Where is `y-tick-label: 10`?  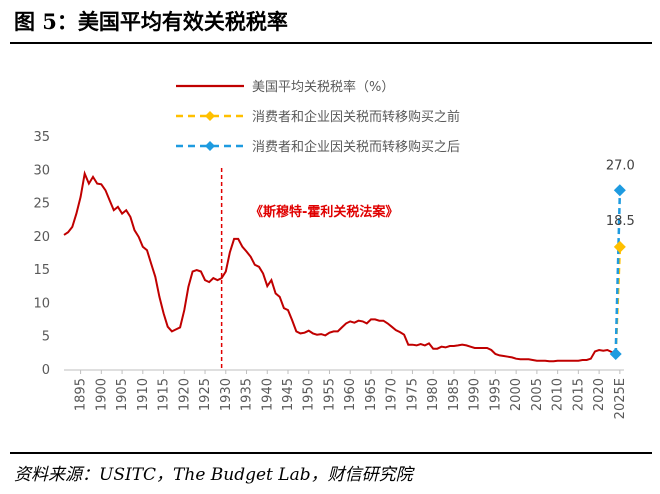
y-tick-label: 10 is located at coordinates (41, 303).